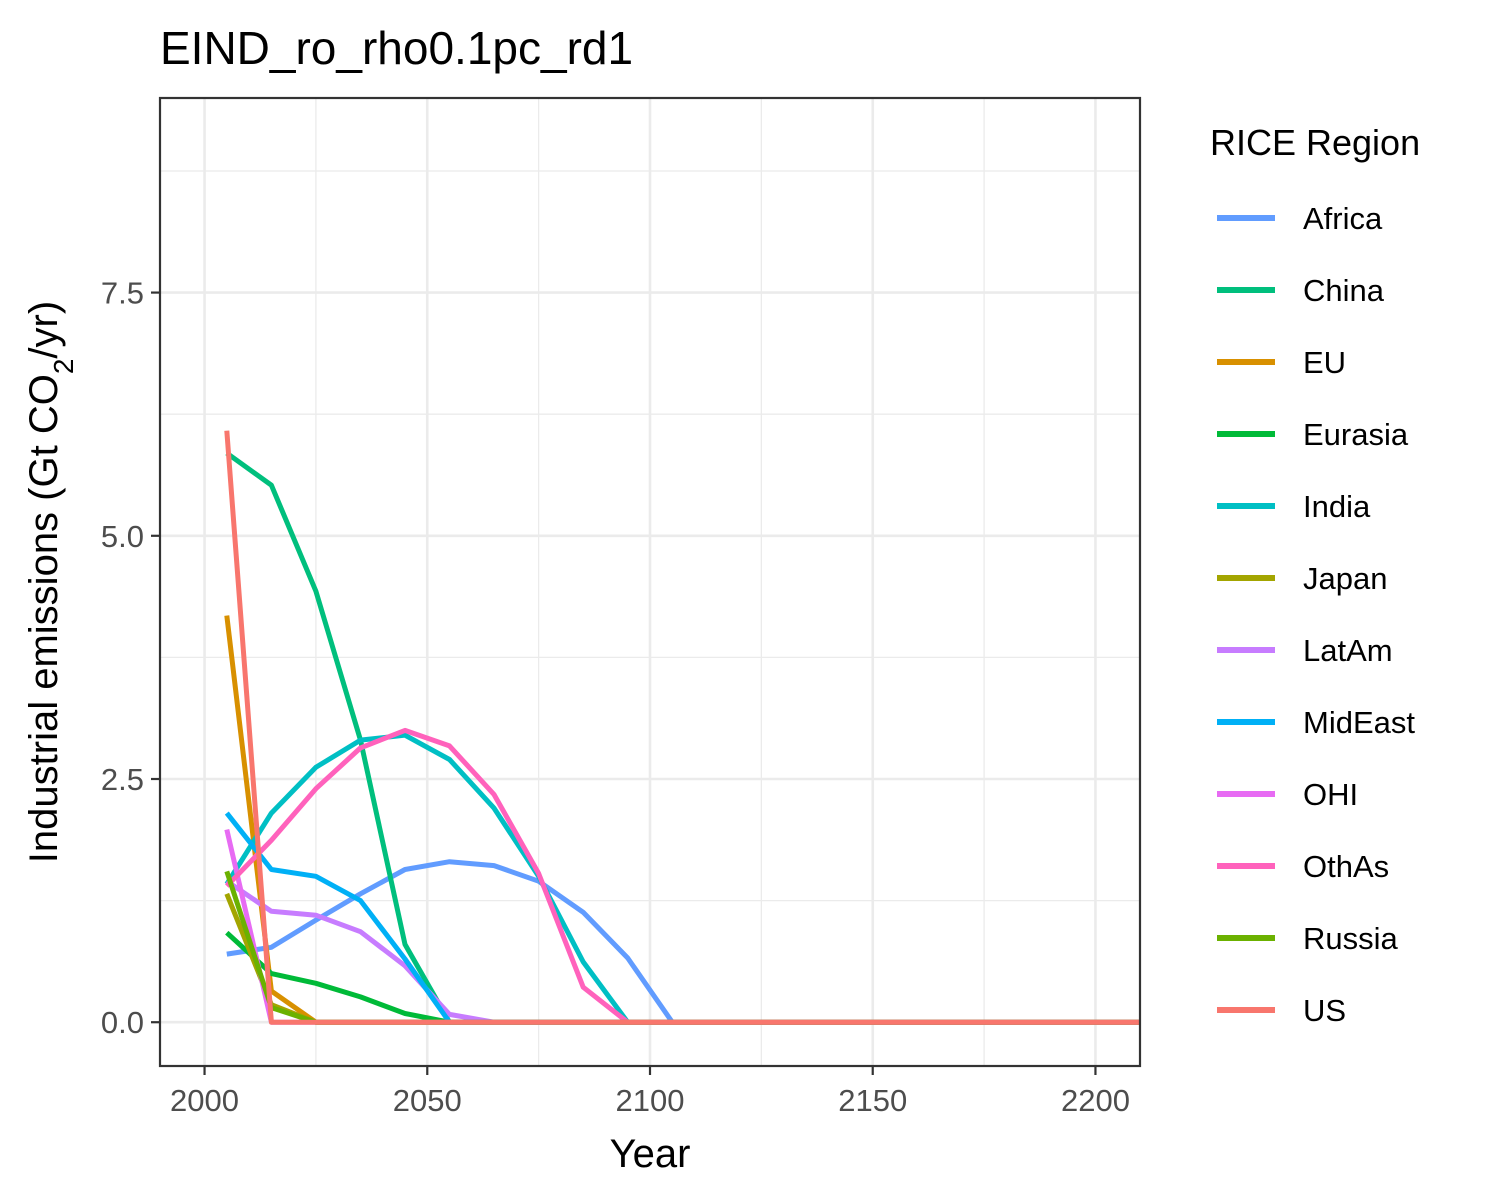 The width and height of the screenshot is (1500, 1200). What do you see at coordinates (427, 1100) in the screenshot?
I see `x-tick-label: 2050` at bounding box center [427, 1100].